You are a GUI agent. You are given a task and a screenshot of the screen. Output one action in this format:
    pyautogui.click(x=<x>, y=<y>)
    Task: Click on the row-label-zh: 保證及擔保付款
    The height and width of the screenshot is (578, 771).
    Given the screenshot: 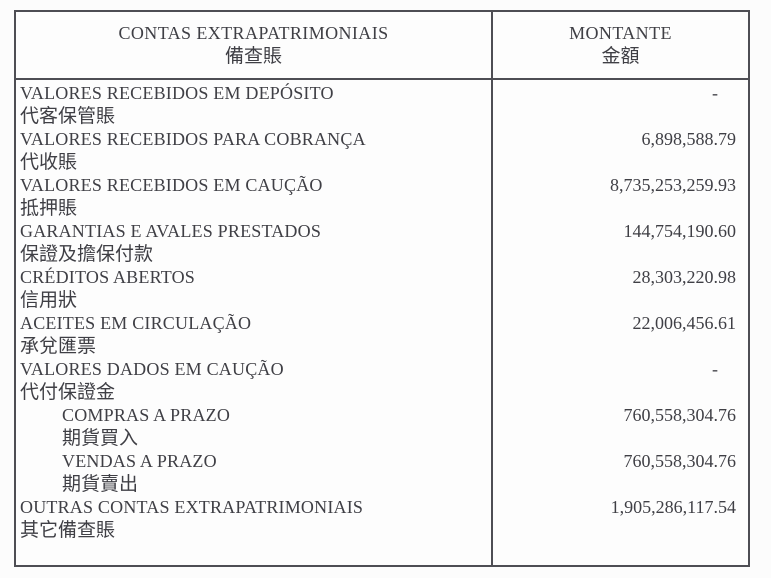 What is the action you would take?
    pyautogui.click(x=87, y=254)
    